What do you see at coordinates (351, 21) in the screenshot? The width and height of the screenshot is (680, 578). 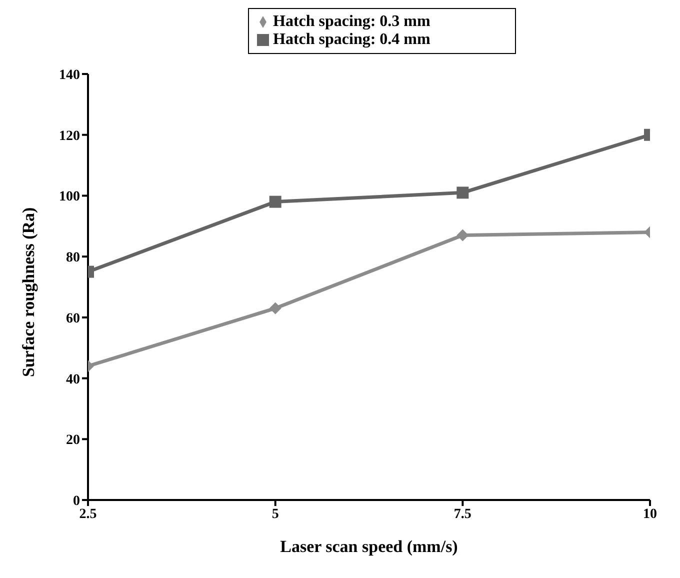 I see `legend-label: Hatch spacing: 0.3 mm` at bounding box center [351, 21].